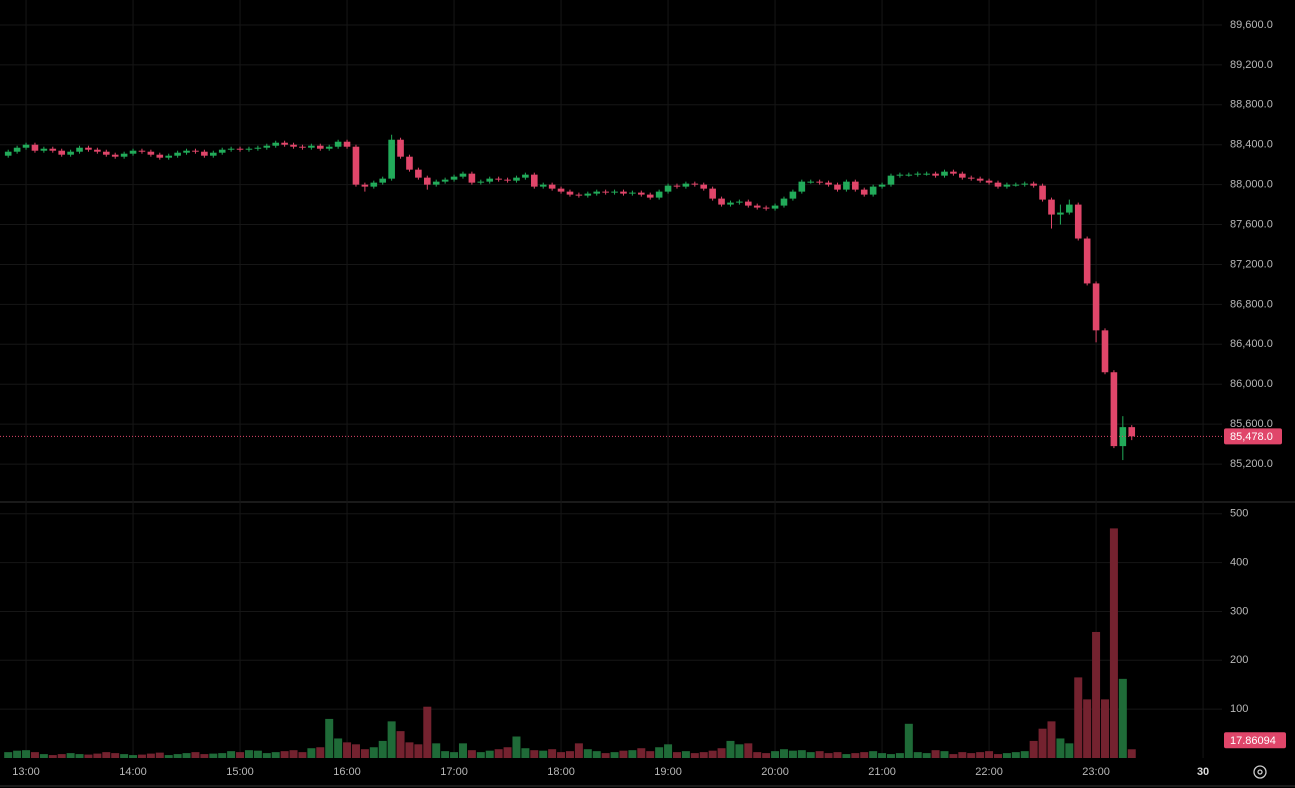  What do you see at coordinates (454, 772) in the screenshot?
I see `x-tick-label: 17:00` at bounding box center [454, 772].